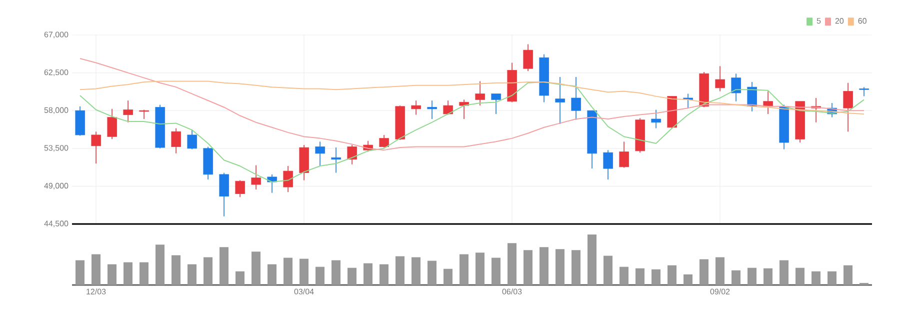 The image size is (919, 320). I want to click on y-tick-label: 67,000, so click(56, 35).